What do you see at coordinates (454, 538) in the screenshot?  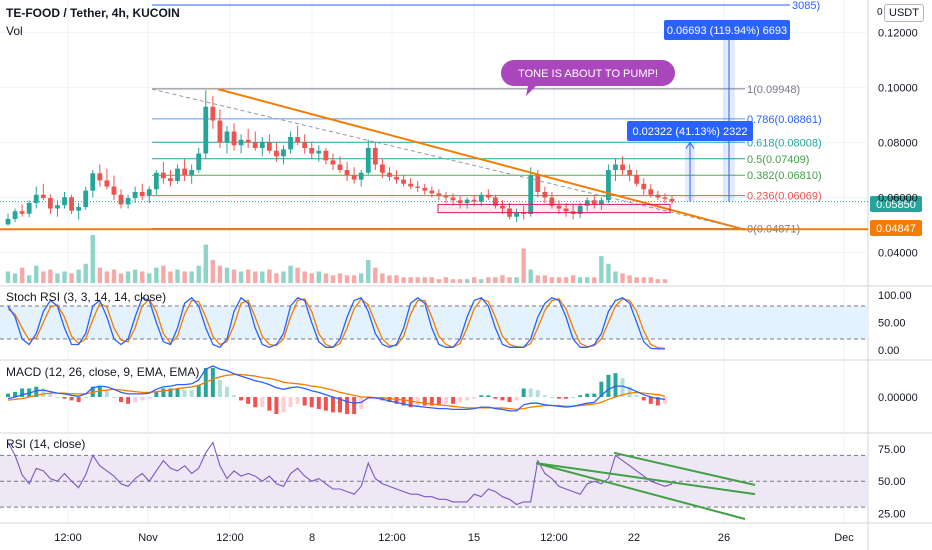 I see `time-axis: 12:00 Nov 12:00 8 12:00 15 12:00 22 26 Dec` at bounding box center [454, 538].